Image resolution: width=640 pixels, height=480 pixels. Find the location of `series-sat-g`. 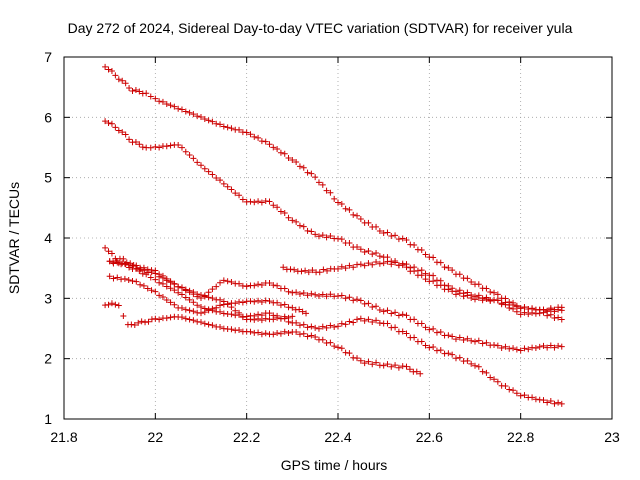

series-sat-g is located at coordinates (201, 291).